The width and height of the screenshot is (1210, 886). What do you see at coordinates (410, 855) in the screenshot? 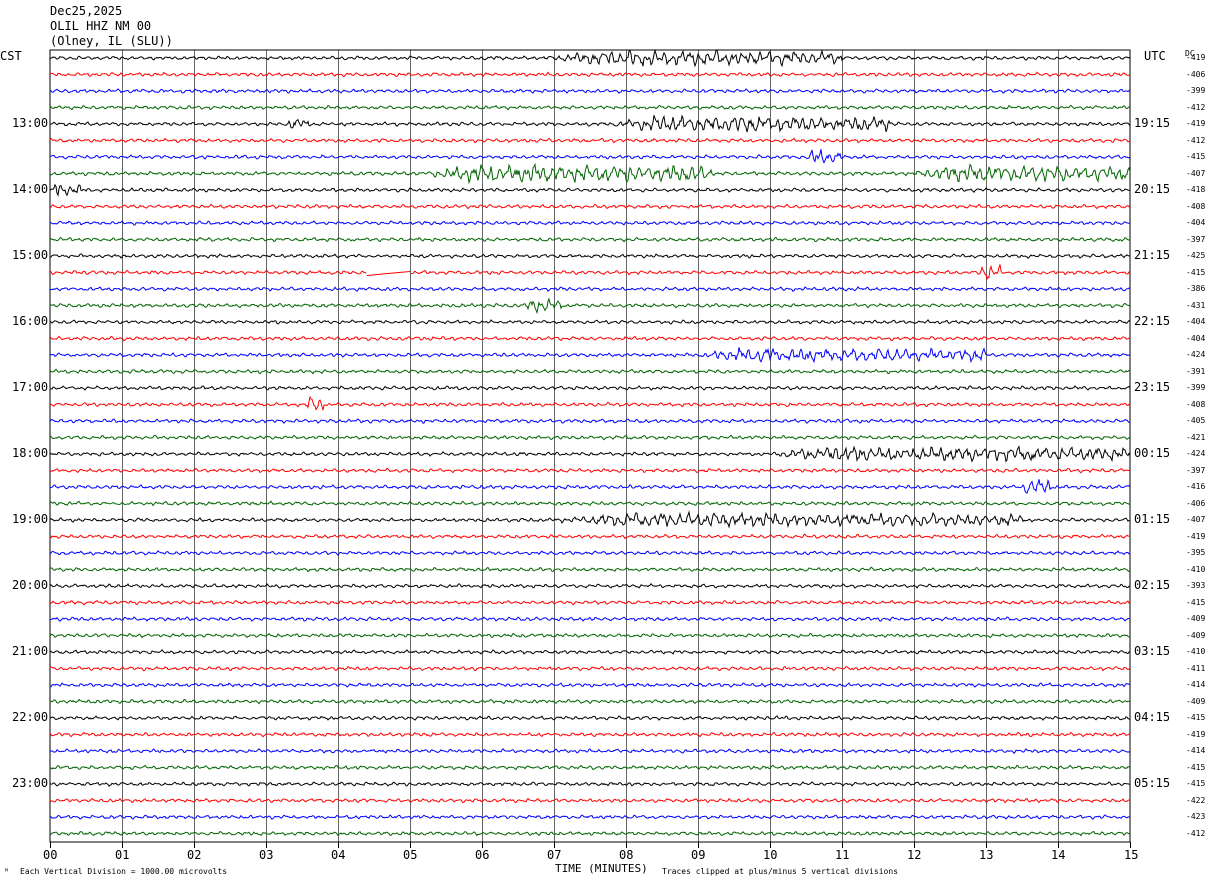
I see `x-tick-label: 05` at bounding box center [410, 855].